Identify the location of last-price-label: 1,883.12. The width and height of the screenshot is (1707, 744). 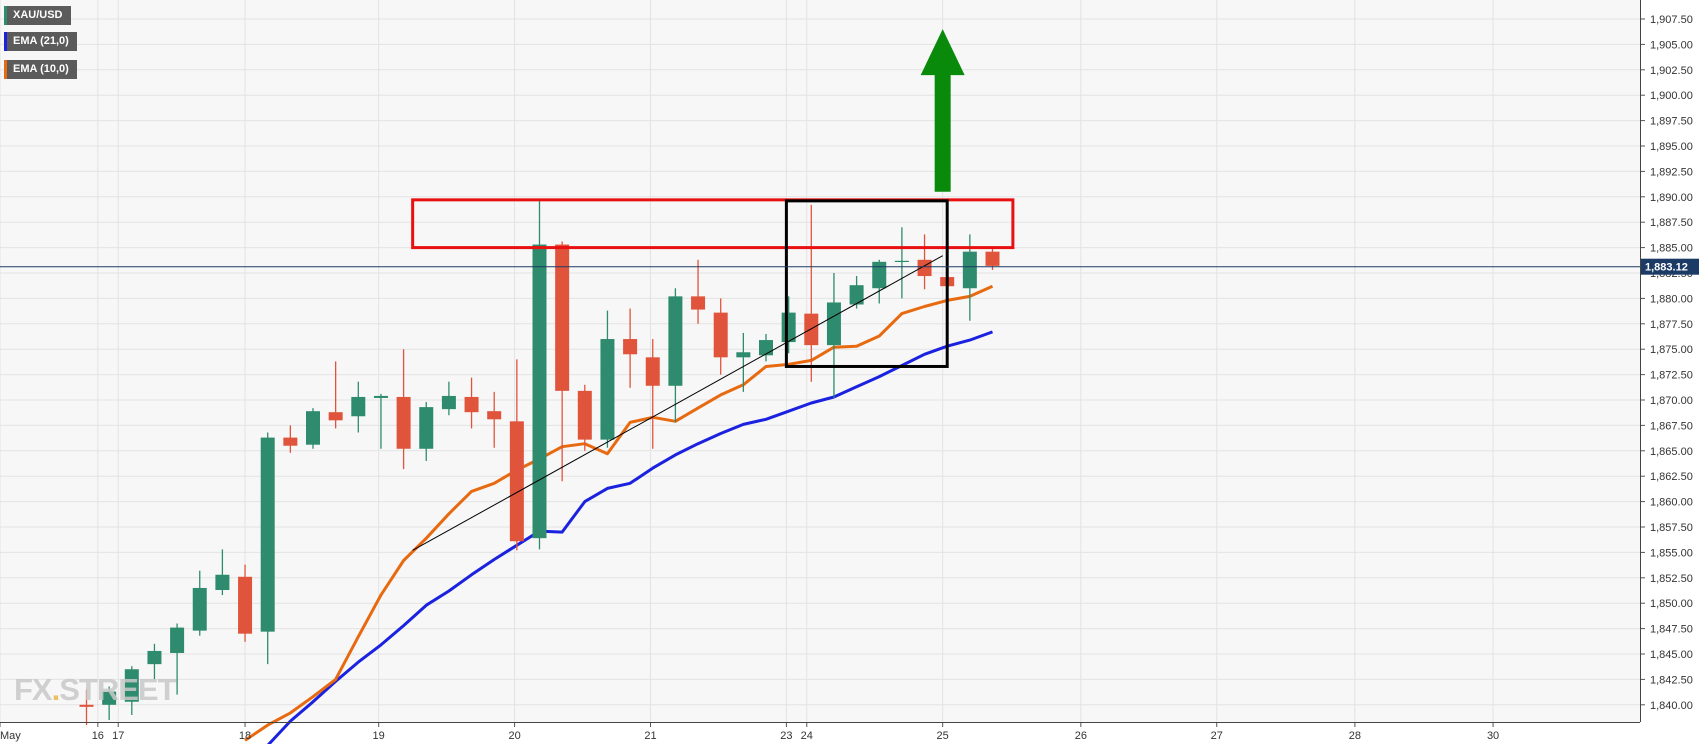
(1666, 268).